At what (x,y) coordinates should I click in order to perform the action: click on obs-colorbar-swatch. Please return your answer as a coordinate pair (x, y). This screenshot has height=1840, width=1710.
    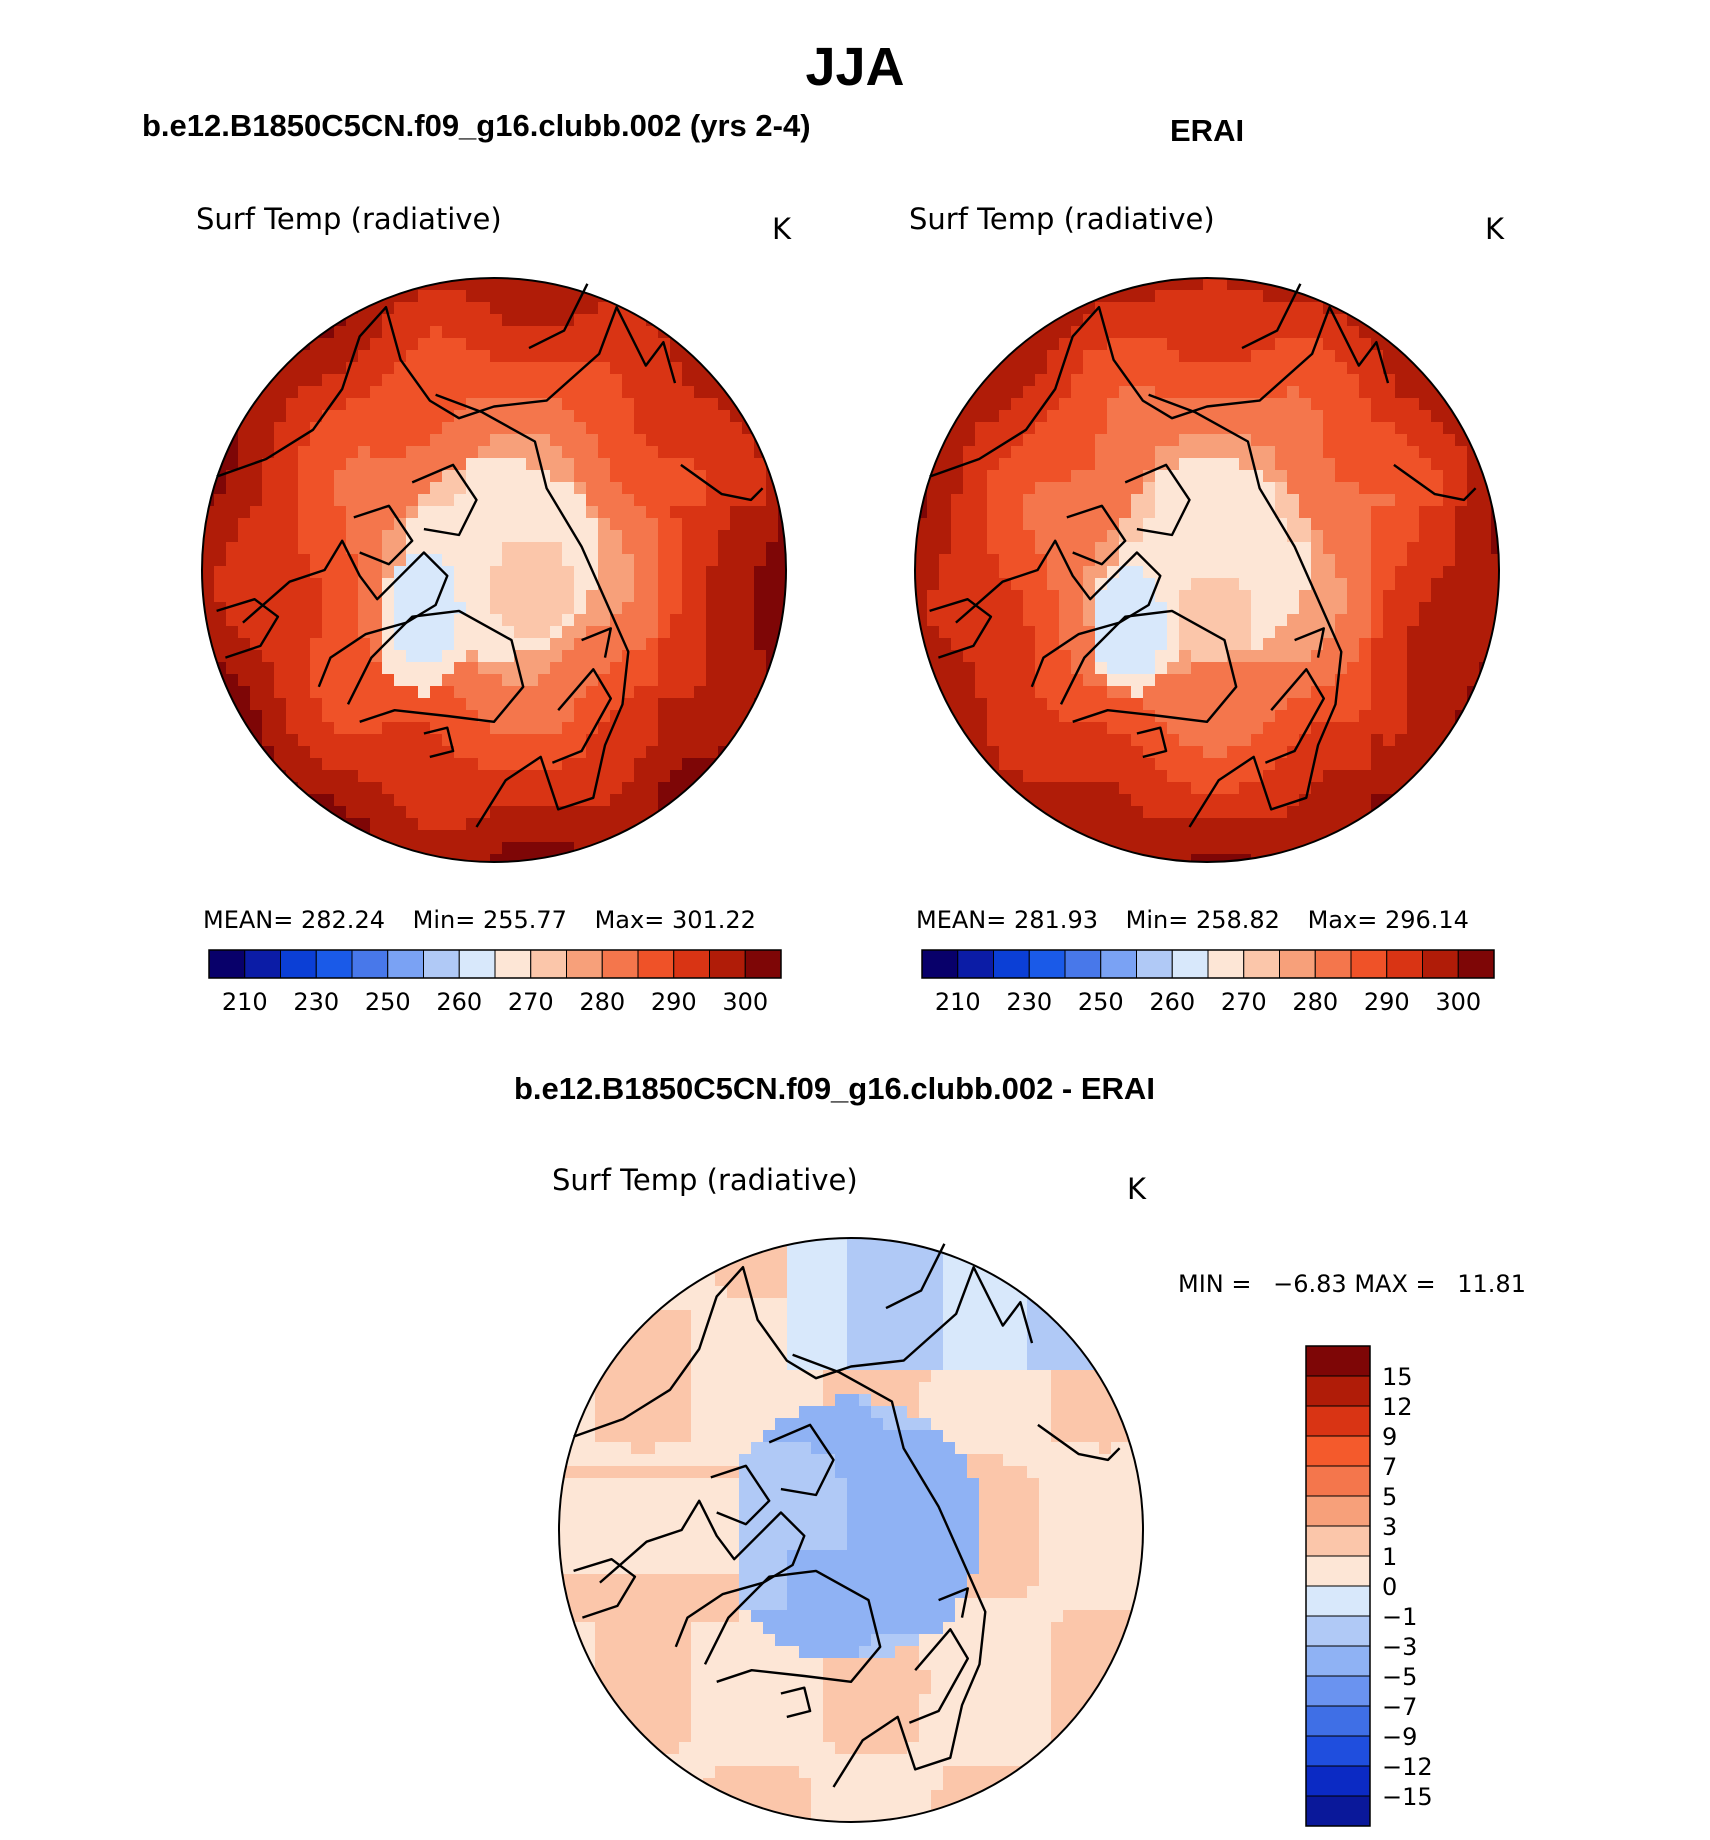
    Looking at the image, I should click on (940, 964).